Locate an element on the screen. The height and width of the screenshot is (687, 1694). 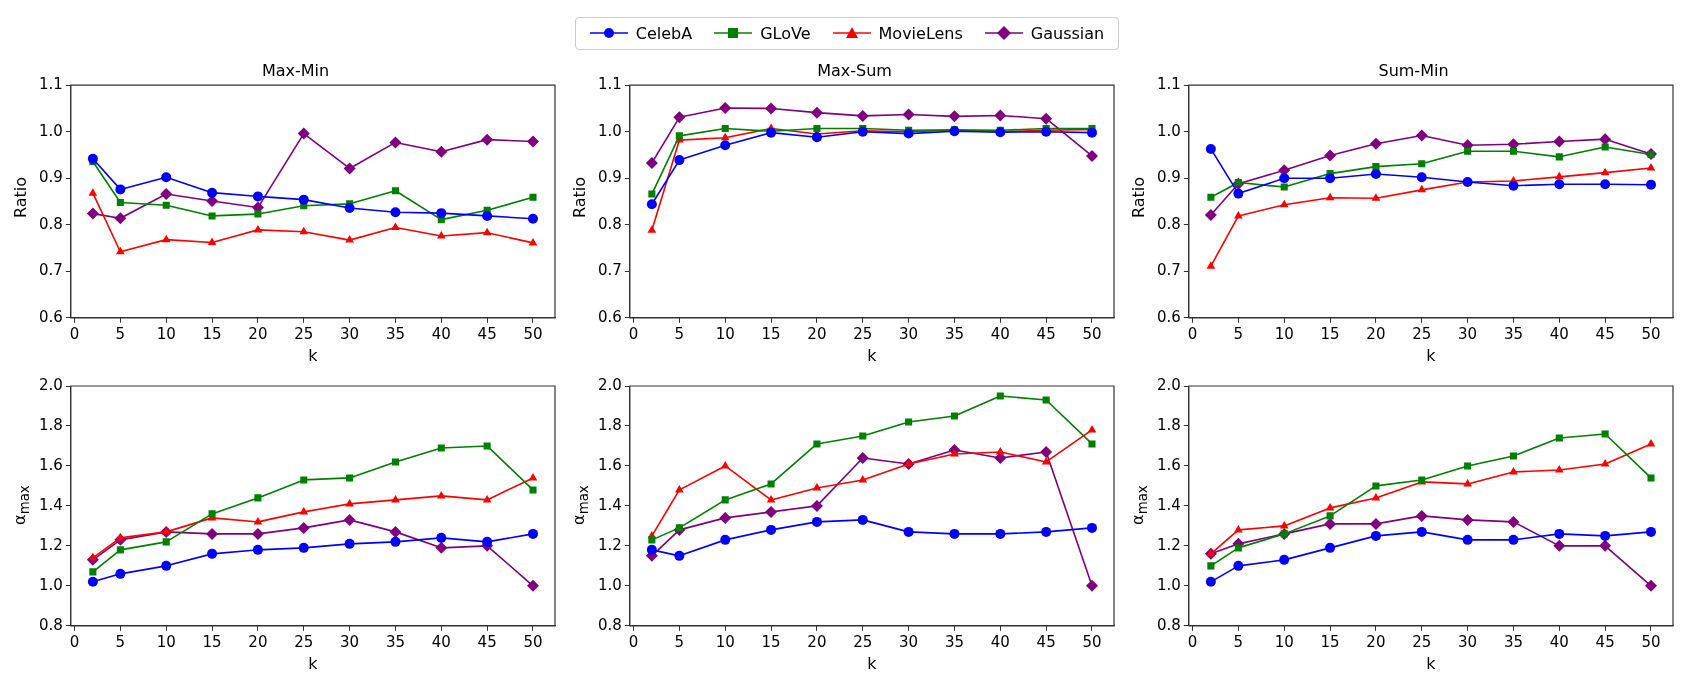
chart-title: Max-Sum is located at coordinates (854, 70).